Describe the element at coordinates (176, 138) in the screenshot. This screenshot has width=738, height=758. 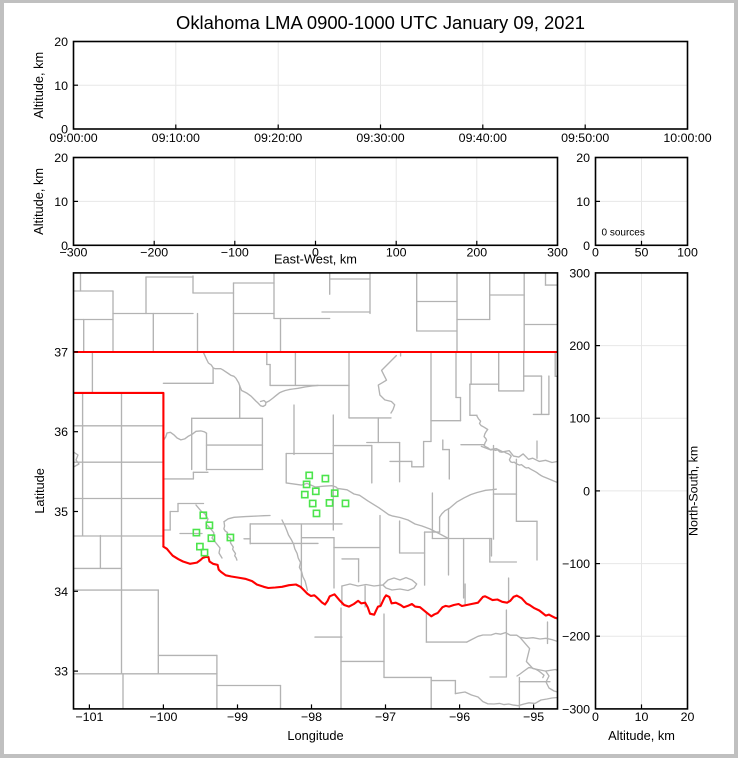
I see `svg-text: 09:10:00` at that location.